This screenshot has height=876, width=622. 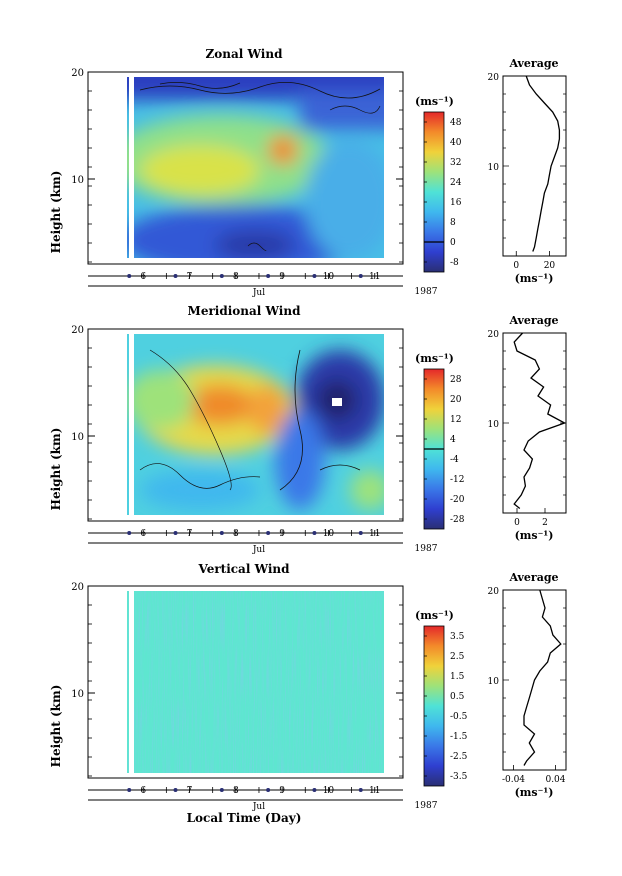 What do you see at coordinates (434, 706) in the screenshot?
I see `colorbar` at bounding box center [434, 706].